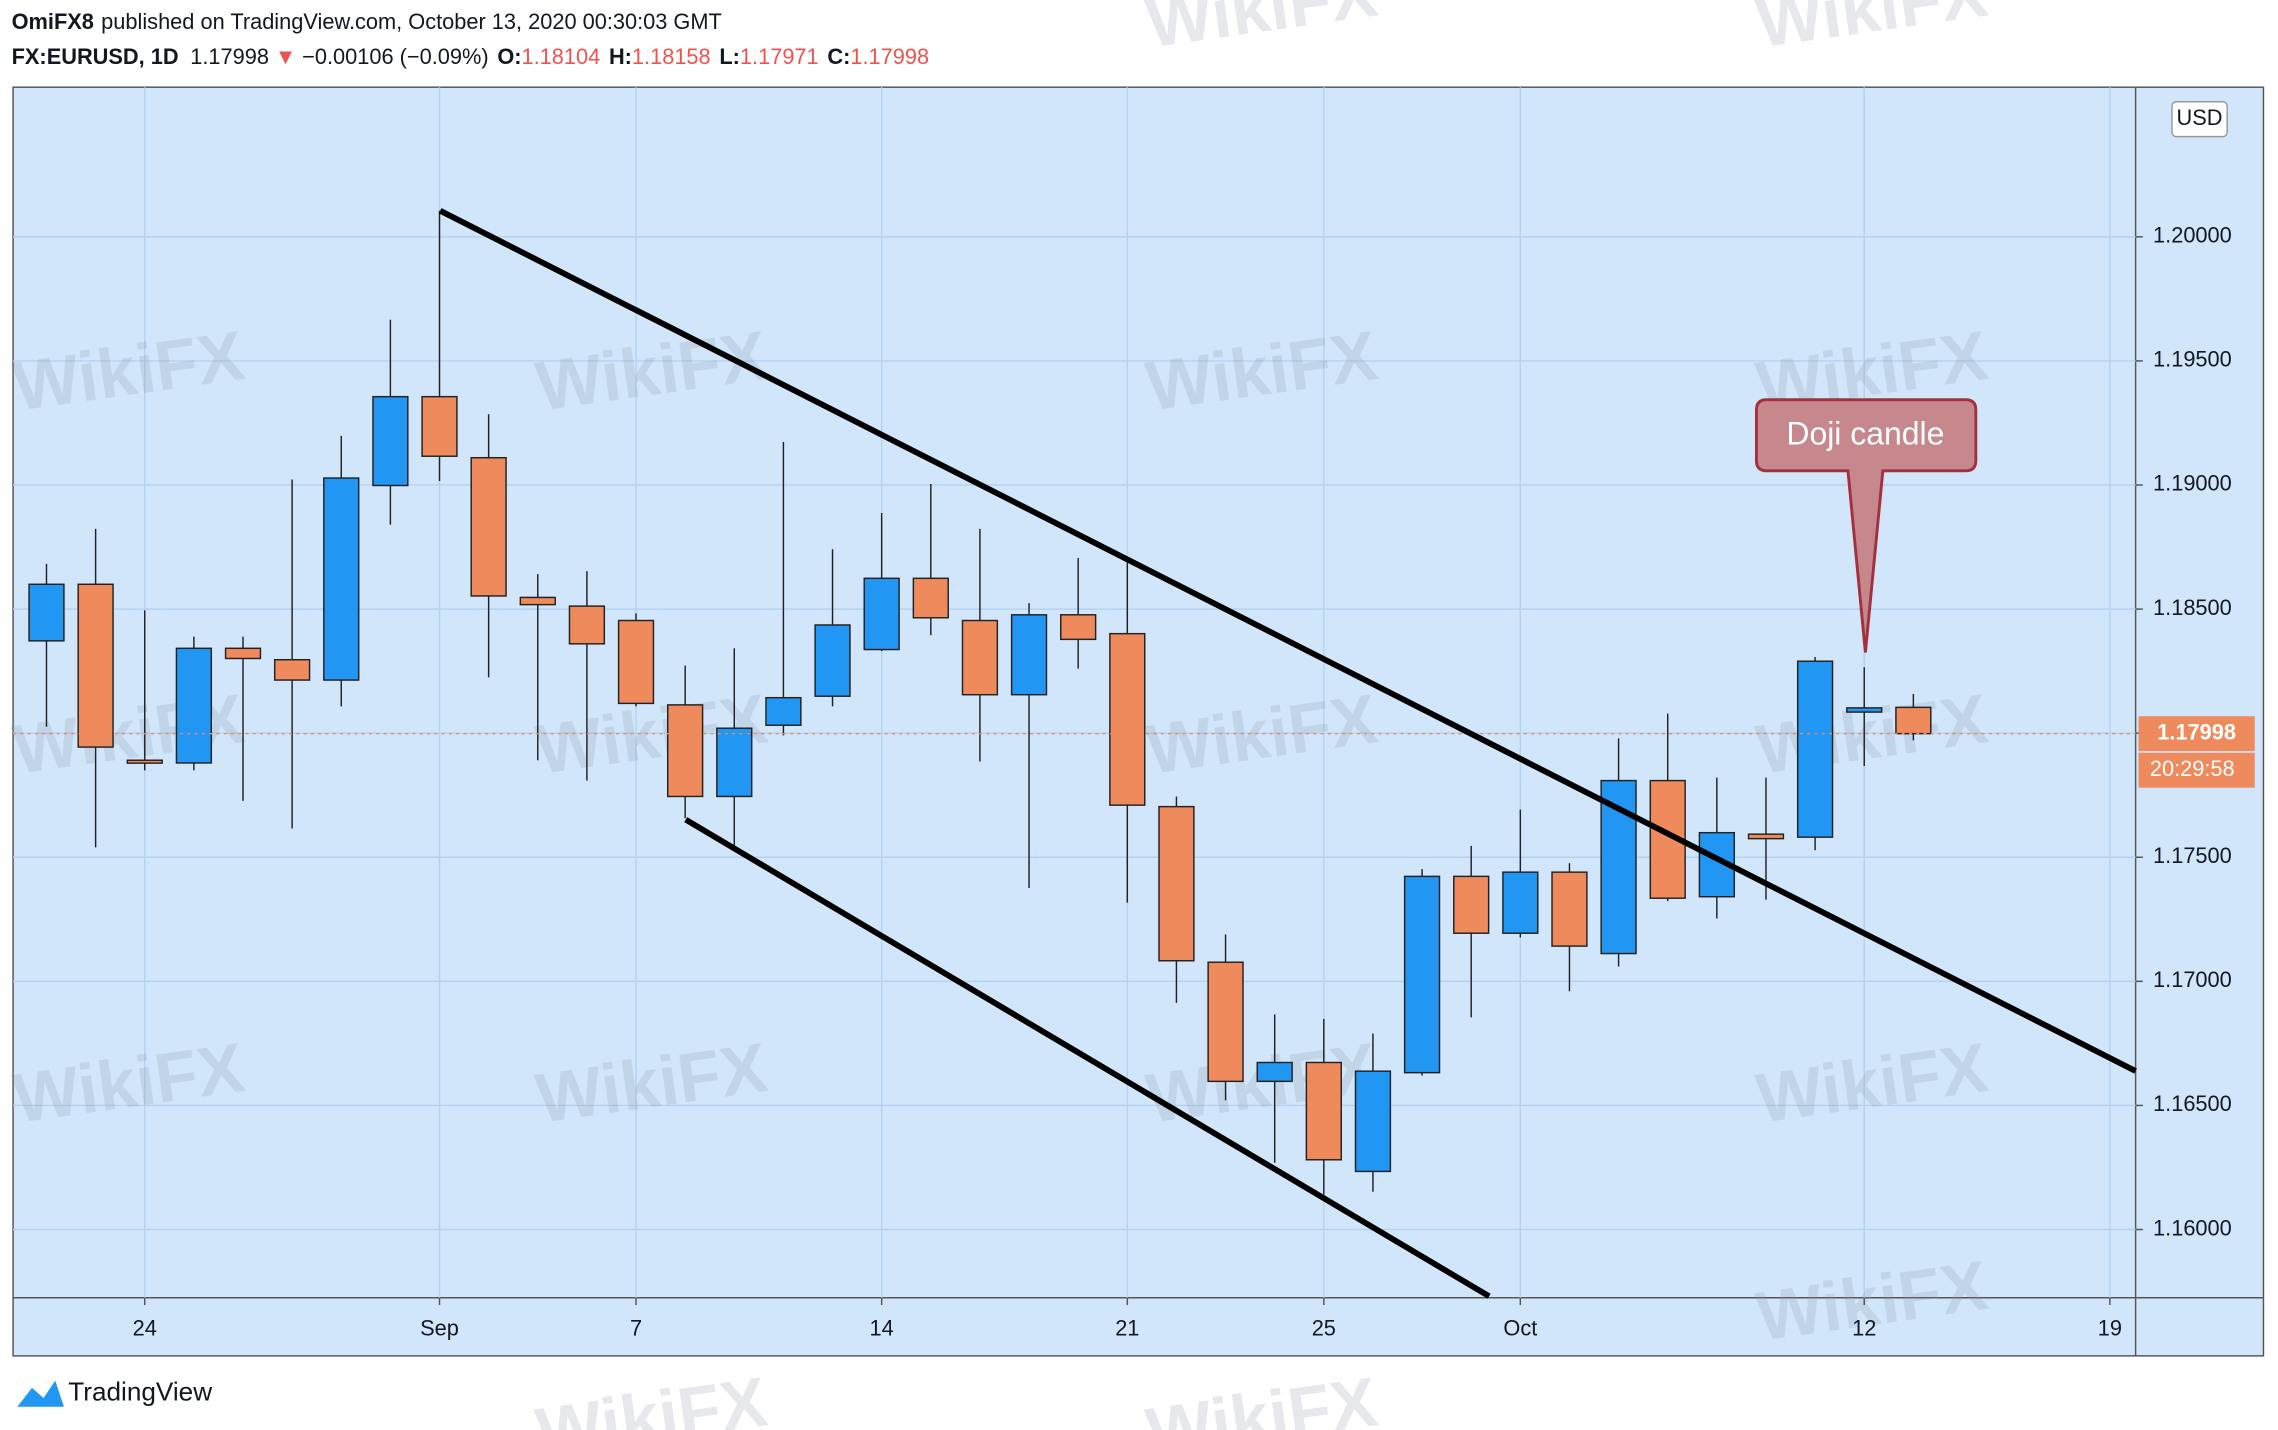 This screenshot has height=1430, width=2278. I want to click on down-arrow: ▼, so click(286, 56).